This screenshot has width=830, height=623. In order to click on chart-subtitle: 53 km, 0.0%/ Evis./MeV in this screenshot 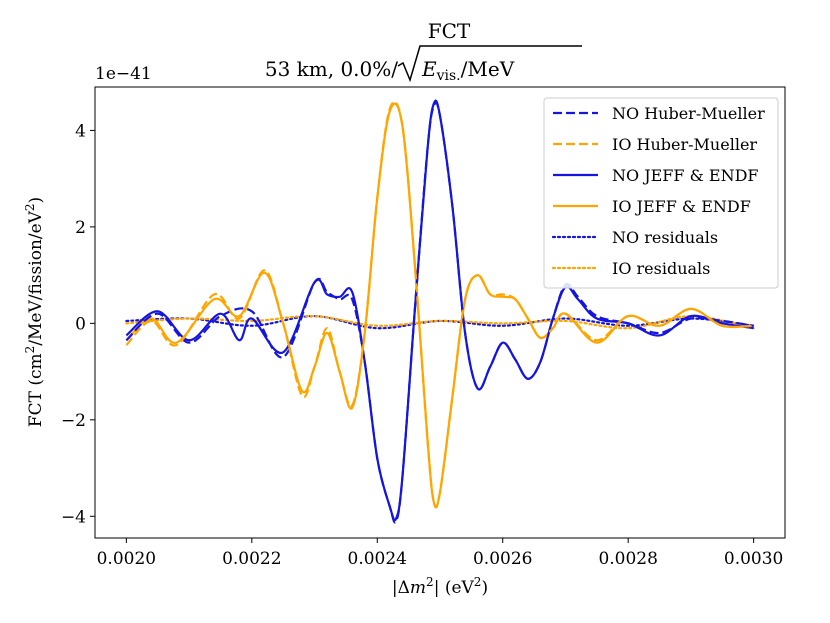, I will do `click(423, 64)`.